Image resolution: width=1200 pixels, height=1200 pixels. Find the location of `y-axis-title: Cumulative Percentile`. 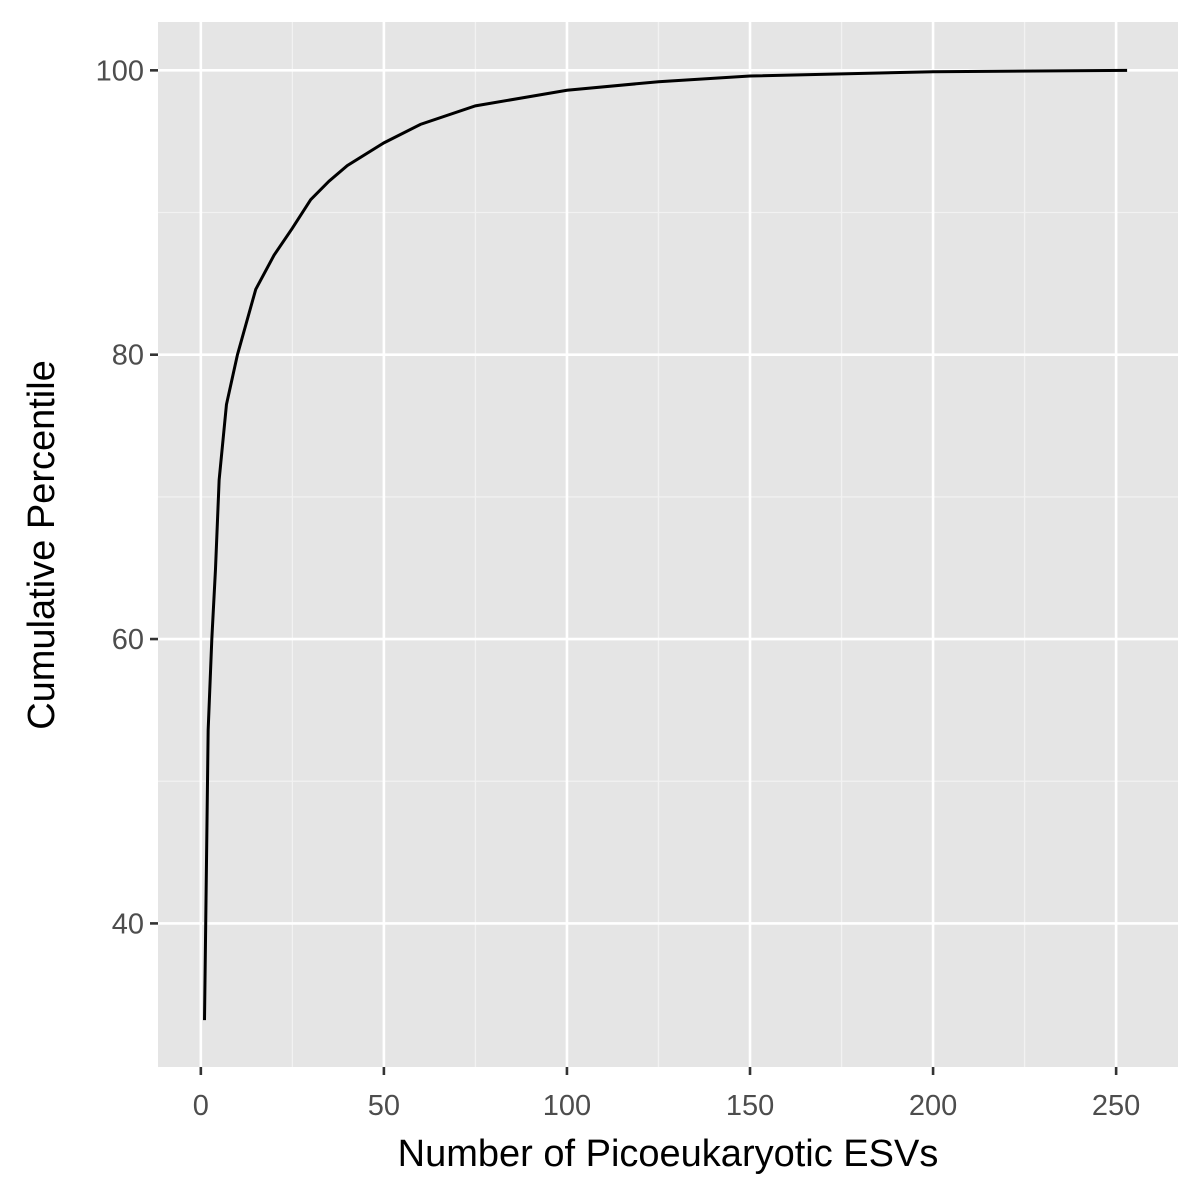

y-axis-title: Cumulative Percentile is located at coordinates (42, 545).